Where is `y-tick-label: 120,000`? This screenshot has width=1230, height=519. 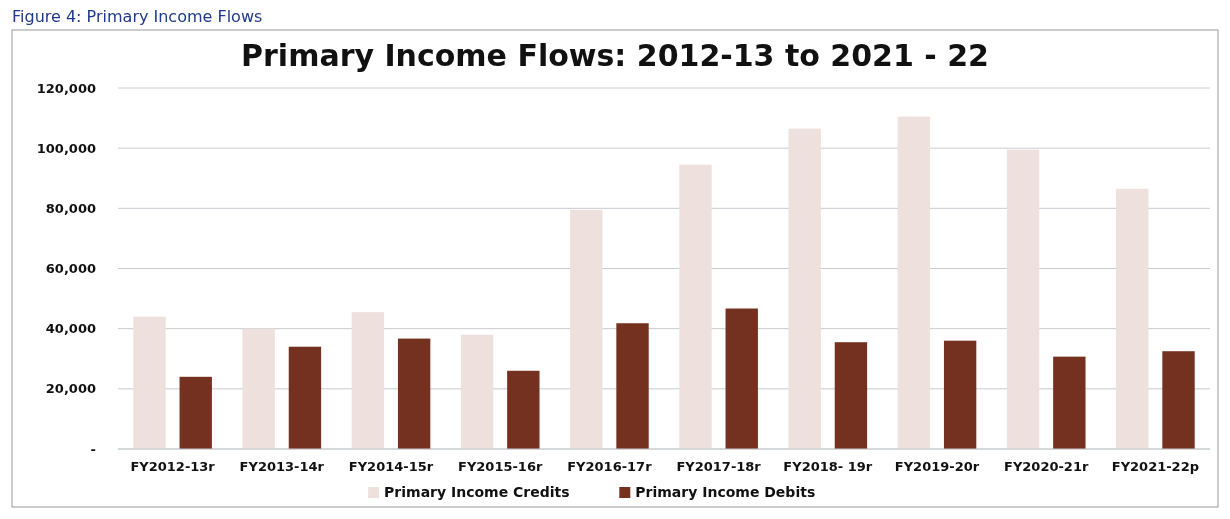 y-tick-label: 120,000 is located at coordinates (66, 88).